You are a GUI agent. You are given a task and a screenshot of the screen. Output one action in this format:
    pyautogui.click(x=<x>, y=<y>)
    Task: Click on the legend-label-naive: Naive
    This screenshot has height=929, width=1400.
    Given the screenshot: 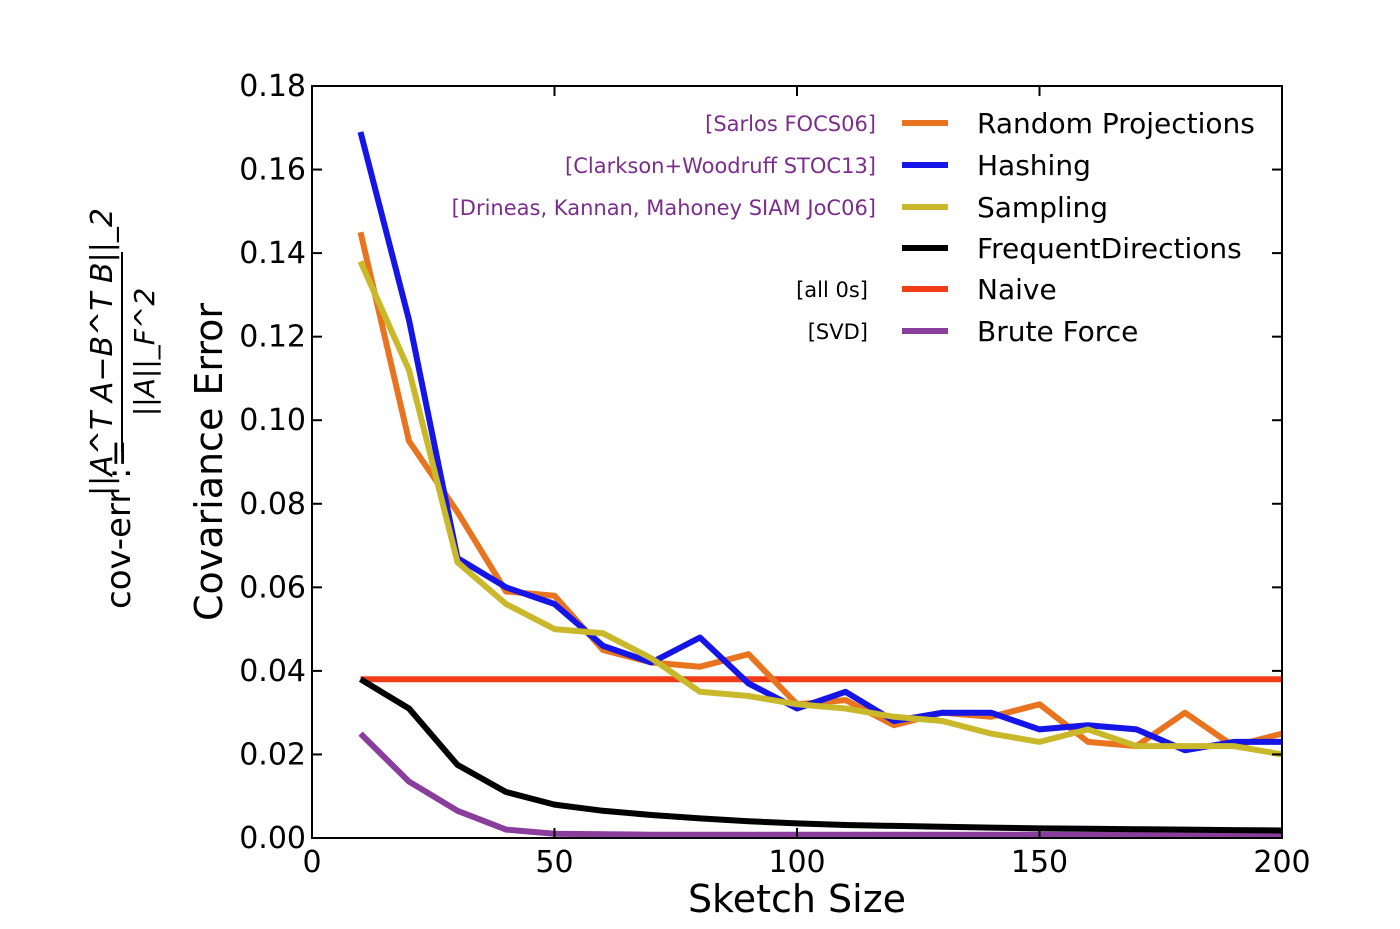 What is the action you would take?
    pyautogui.click(x=1017, y=289)
    